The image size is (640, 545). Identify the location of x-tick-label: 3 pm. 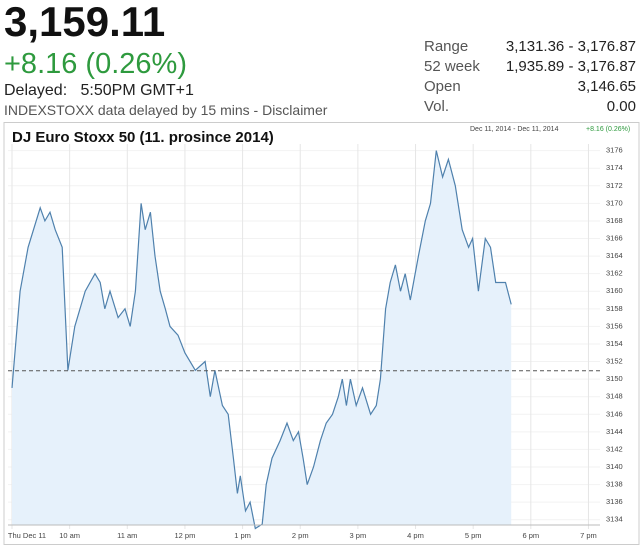
(358, 535).